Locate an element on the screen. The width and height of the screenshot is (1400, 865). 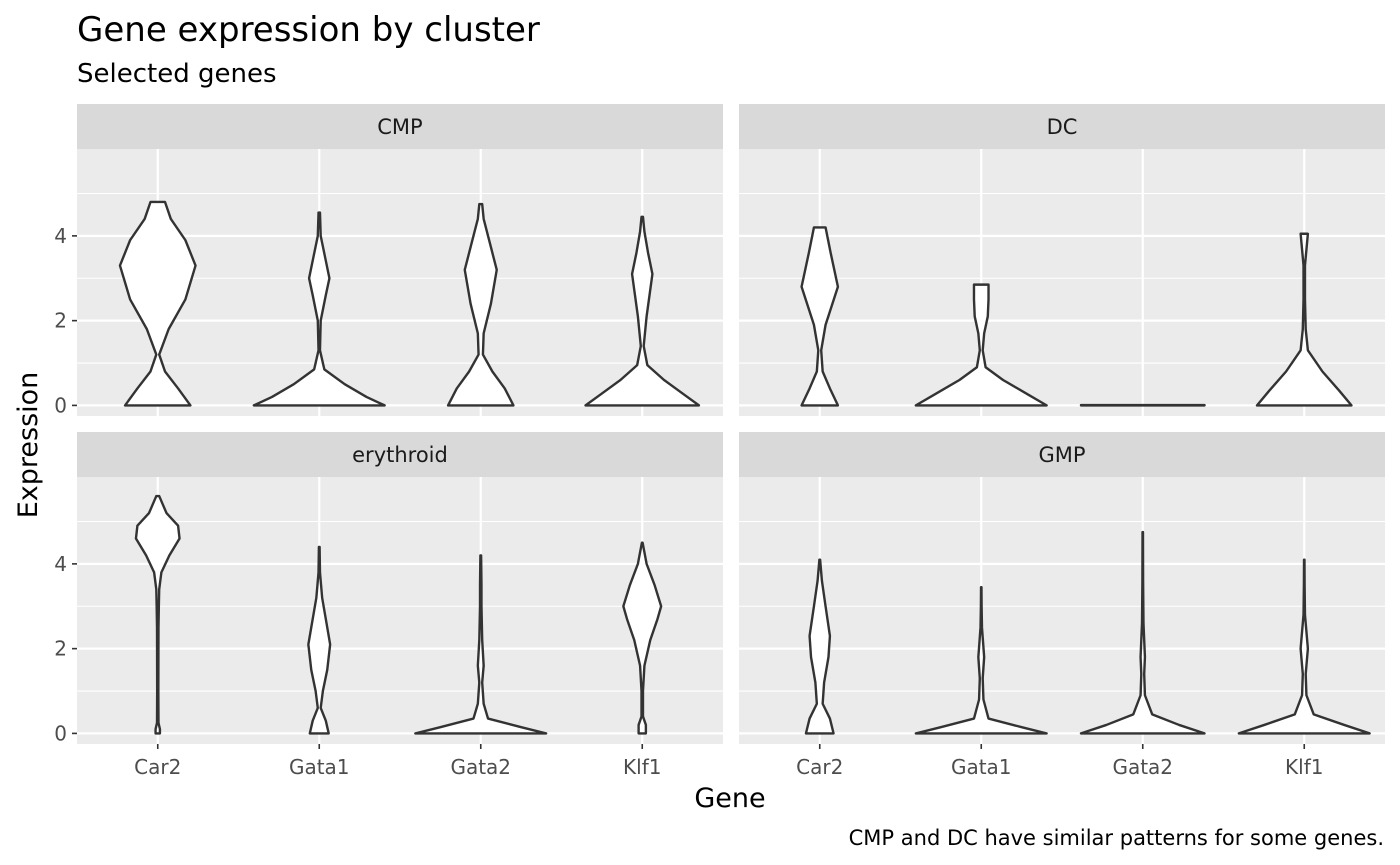
facet-strip-label: GMP is located at coordinates (1061, 455).